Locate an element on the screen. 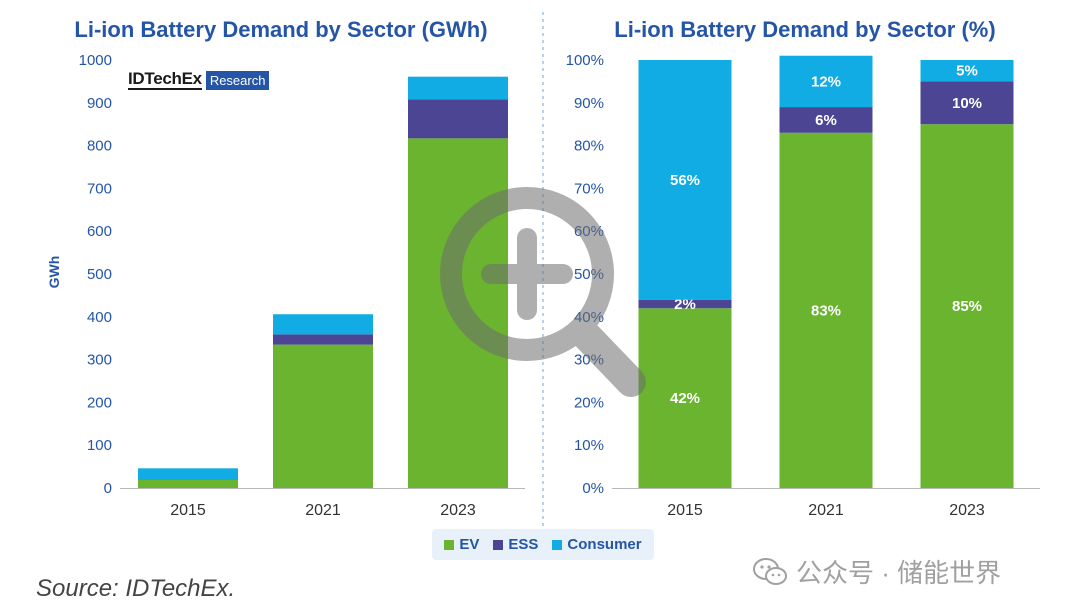 The image size is (1080, 614). right-bar-consumer-2023 is located at coordinates (967, 71).